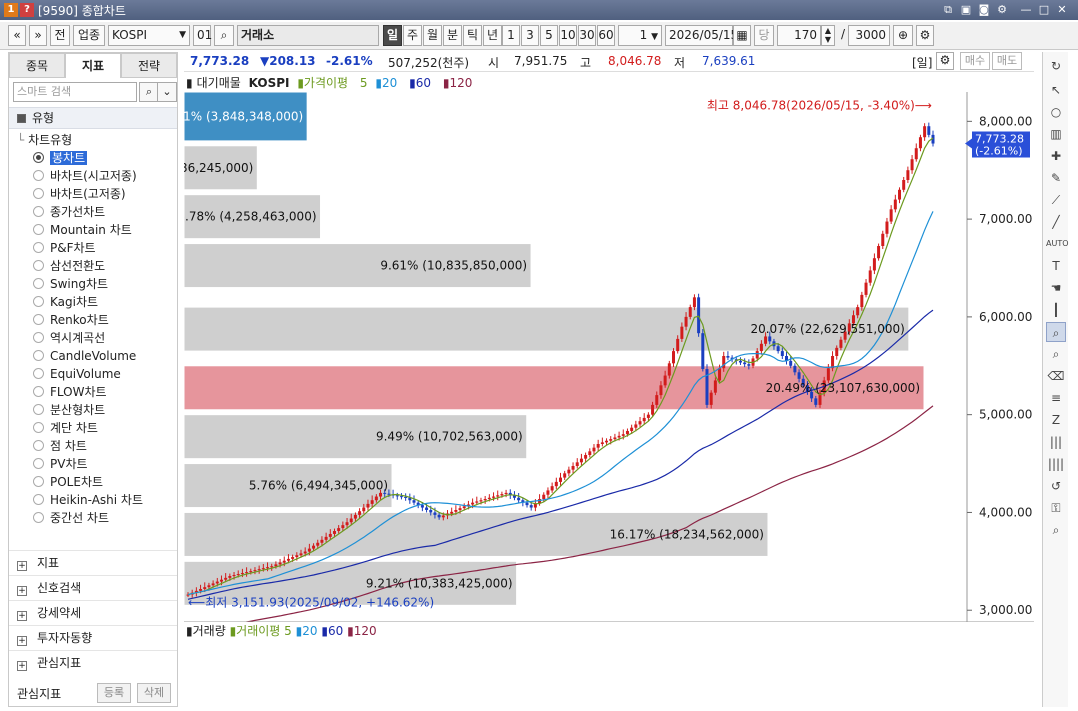  Describe the element at coordinates (60, 158) in the screenshot. I see `chart-type-item: 봉차트` at that location.